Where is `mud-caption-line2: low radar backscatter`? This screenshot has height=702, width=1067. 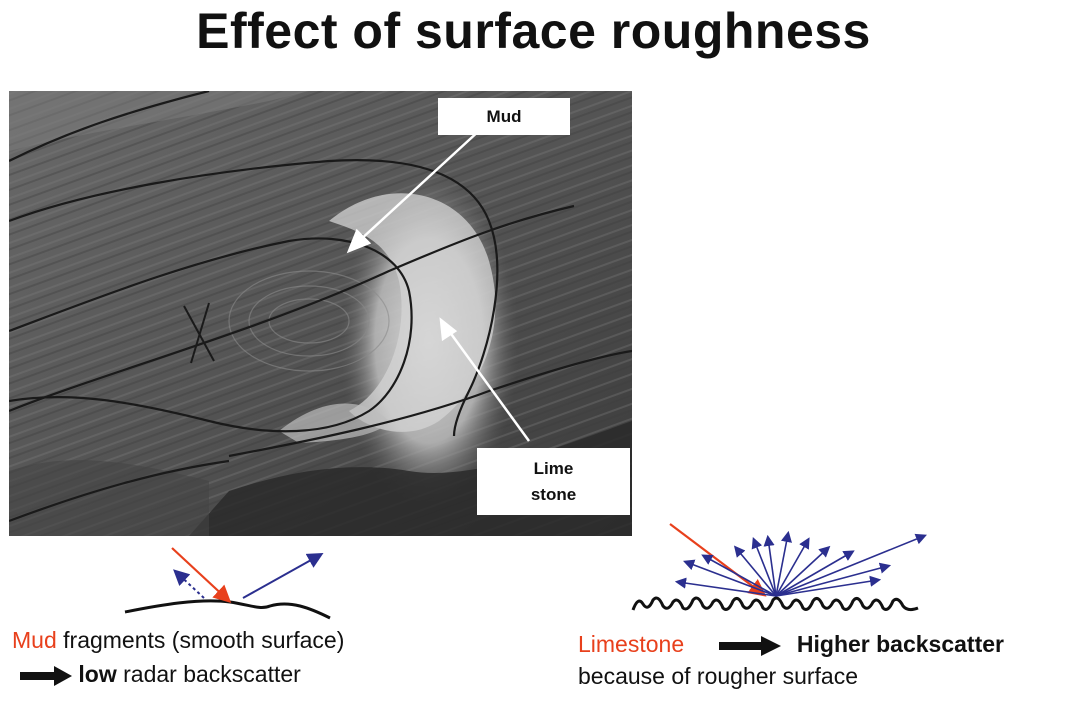 mud-caption-line2: low radar backscatter is located at coordinates (160, 674).